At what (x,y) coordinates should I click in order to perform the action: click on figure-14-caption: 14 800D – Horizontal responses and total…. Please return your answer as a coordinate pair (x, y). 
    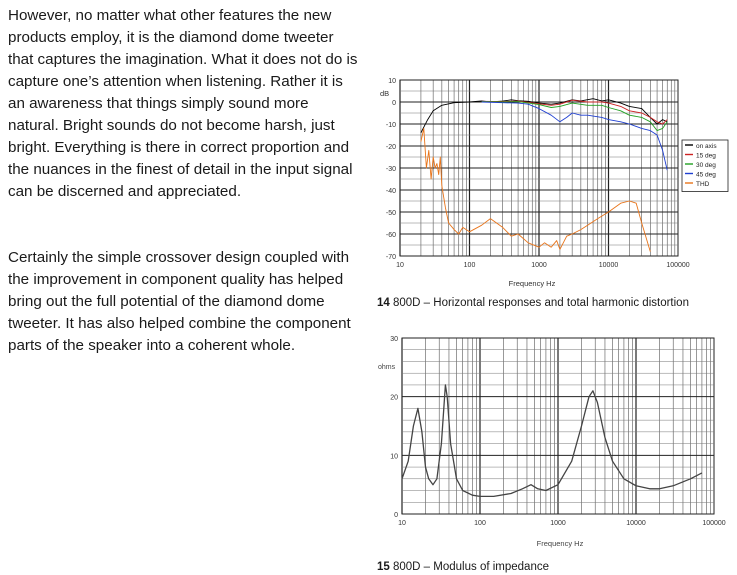
    Looking at the image, I should click on (533, 303).